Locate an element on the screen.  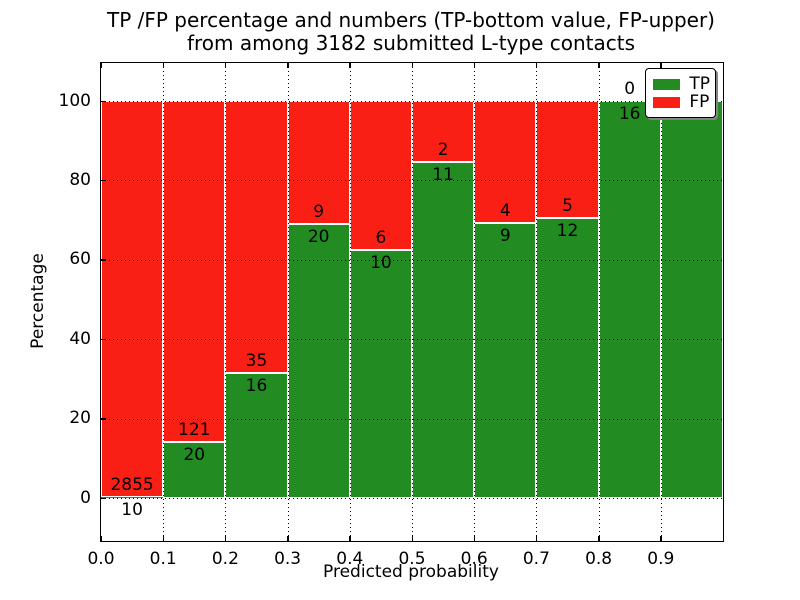
annotation-fp-count: 6 is located at coordinates (381, 237).